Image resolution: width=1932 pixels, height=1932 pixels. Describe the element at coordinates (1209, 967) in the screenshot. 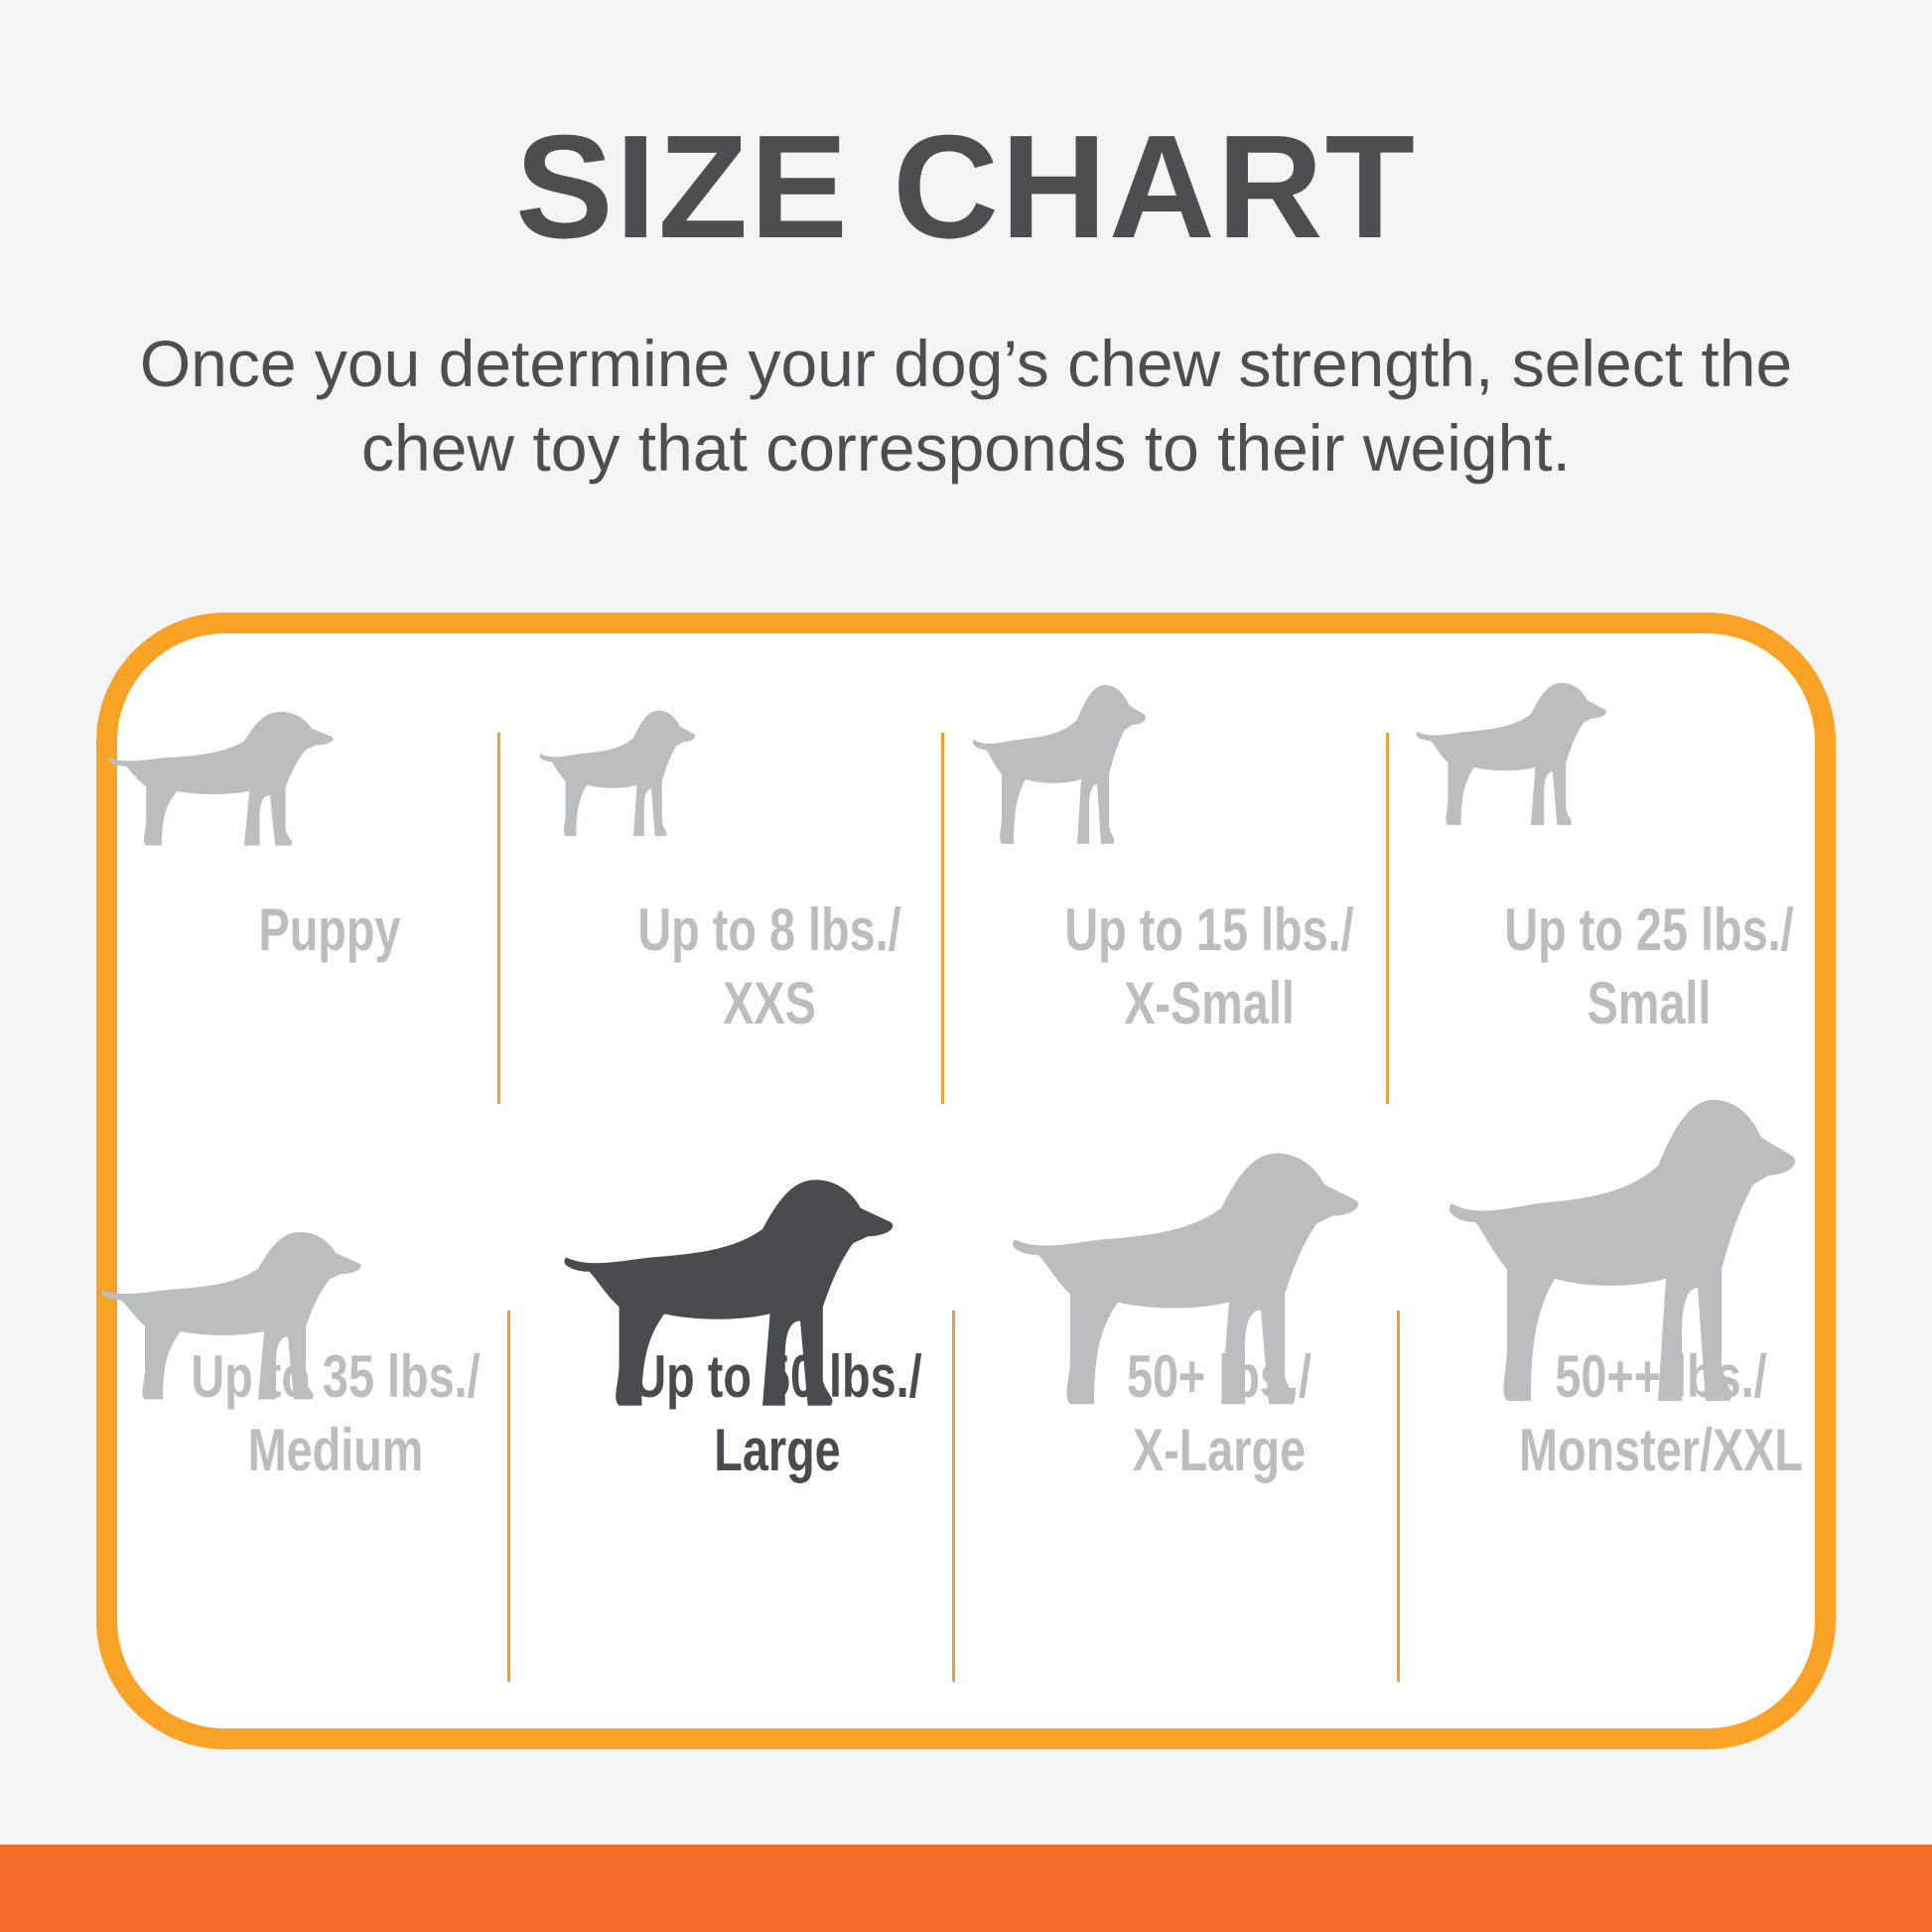

I see `size-label-2: Up to 15 lbs./ X-Small` at that location.